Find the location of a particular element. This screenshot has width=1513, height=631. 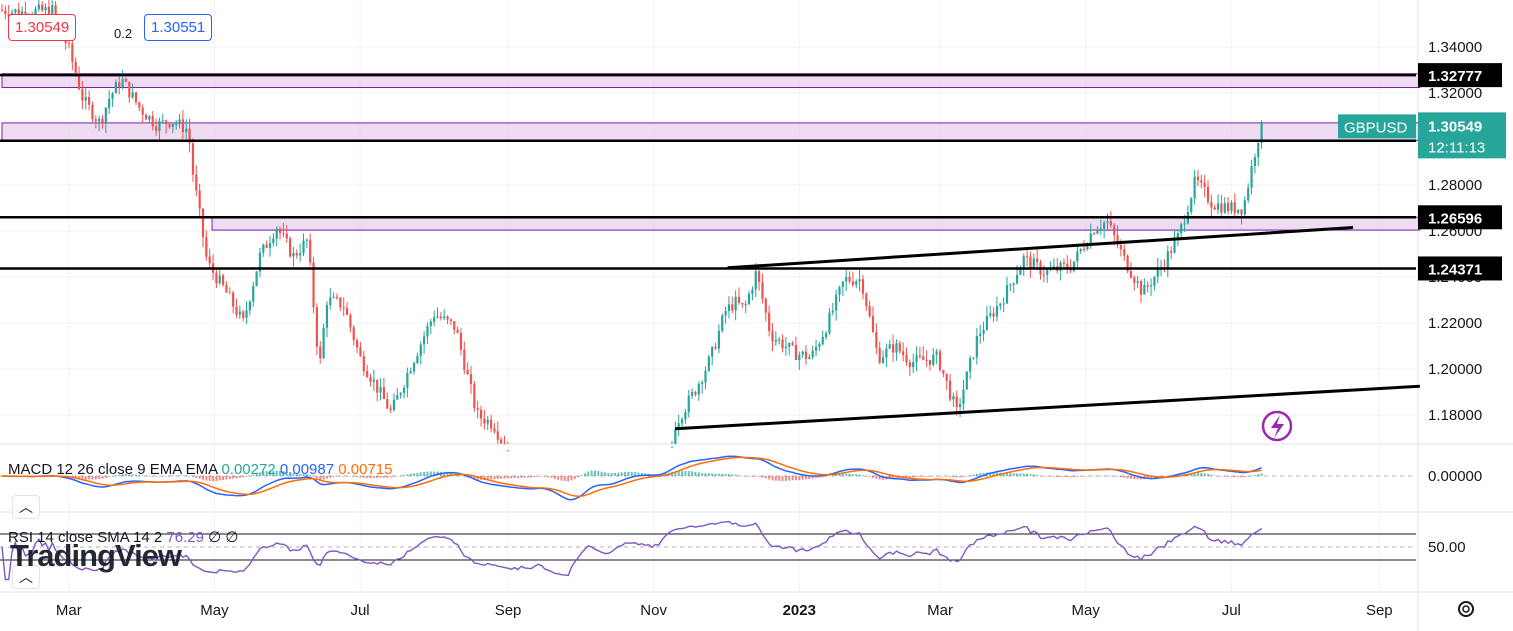

collapse-macd-button: ︿ is located at coordinates (26, 507).